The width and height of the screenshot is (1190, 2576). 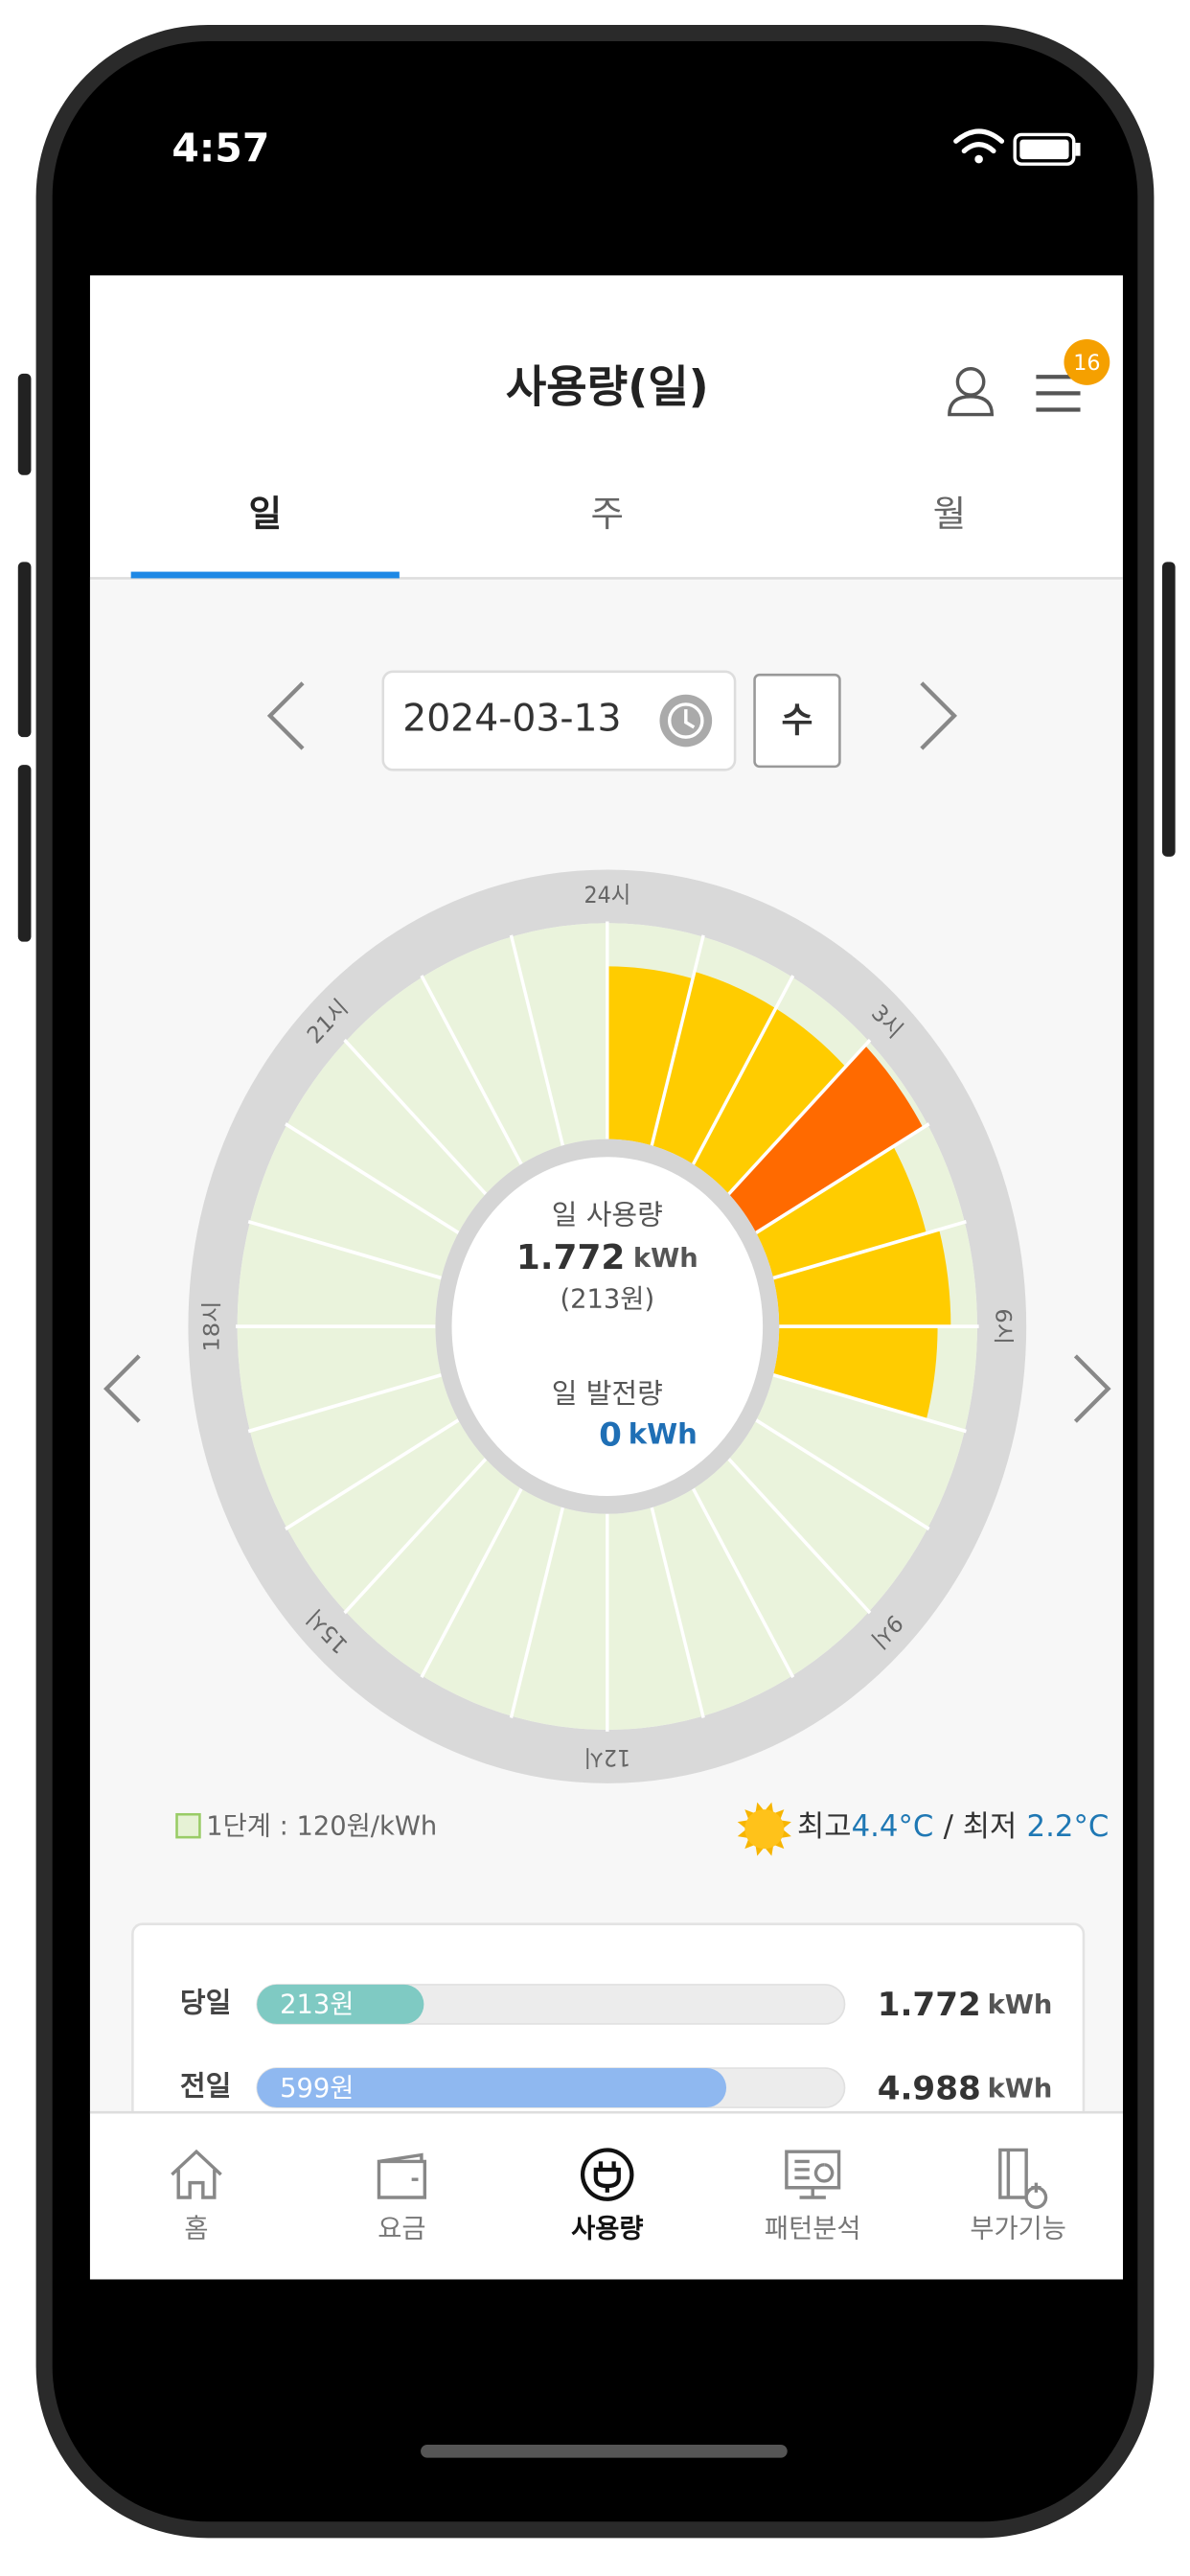 What do you see at coordinates (607, 386) in the screenshot?
I see `page-title: 사용량(일)` at bounding box center [607, 386].